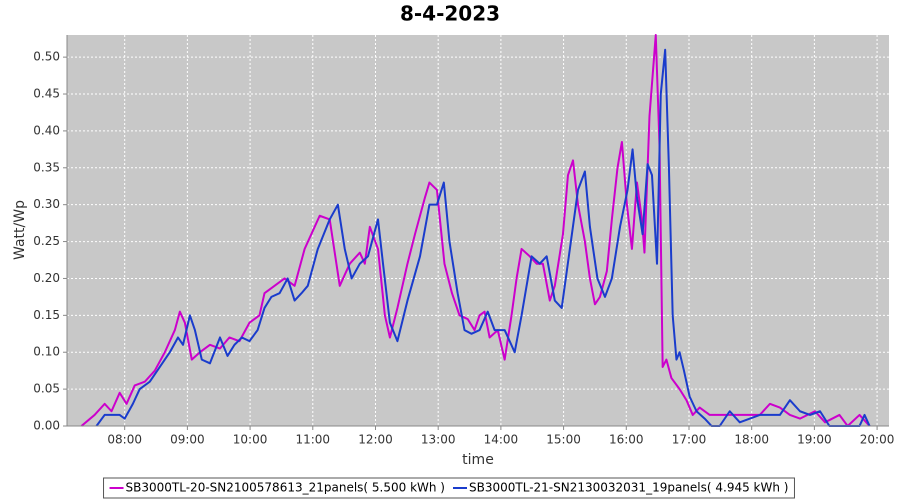  I want to click on y-tick-label: 0.35, so click(46, 167).